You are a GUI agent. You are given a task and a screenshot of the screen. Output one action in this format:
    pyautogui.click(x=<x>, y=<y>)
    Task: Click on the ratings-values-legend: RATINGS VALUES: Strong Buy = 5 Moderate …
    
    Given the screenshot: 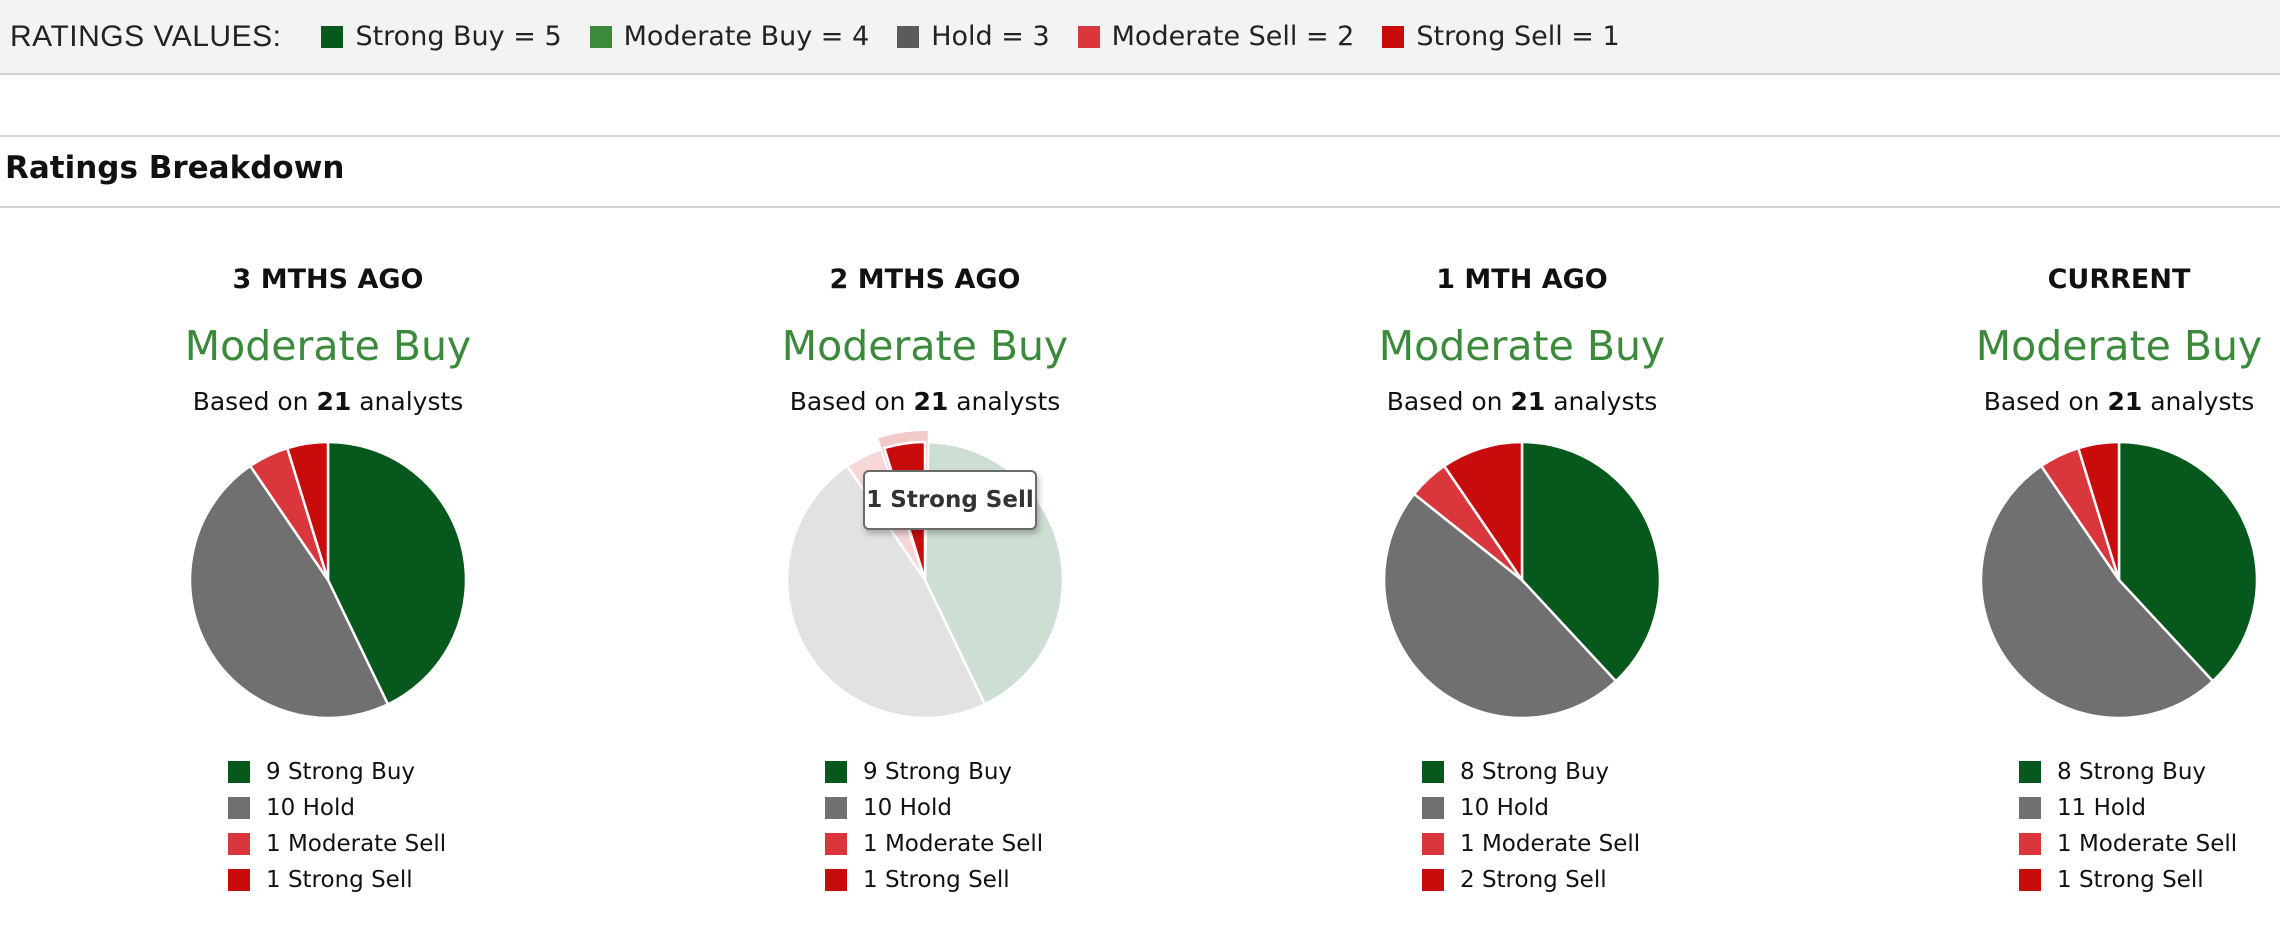 What is the action you would take?
    pyautogui.click(x=1140, y=37)
    